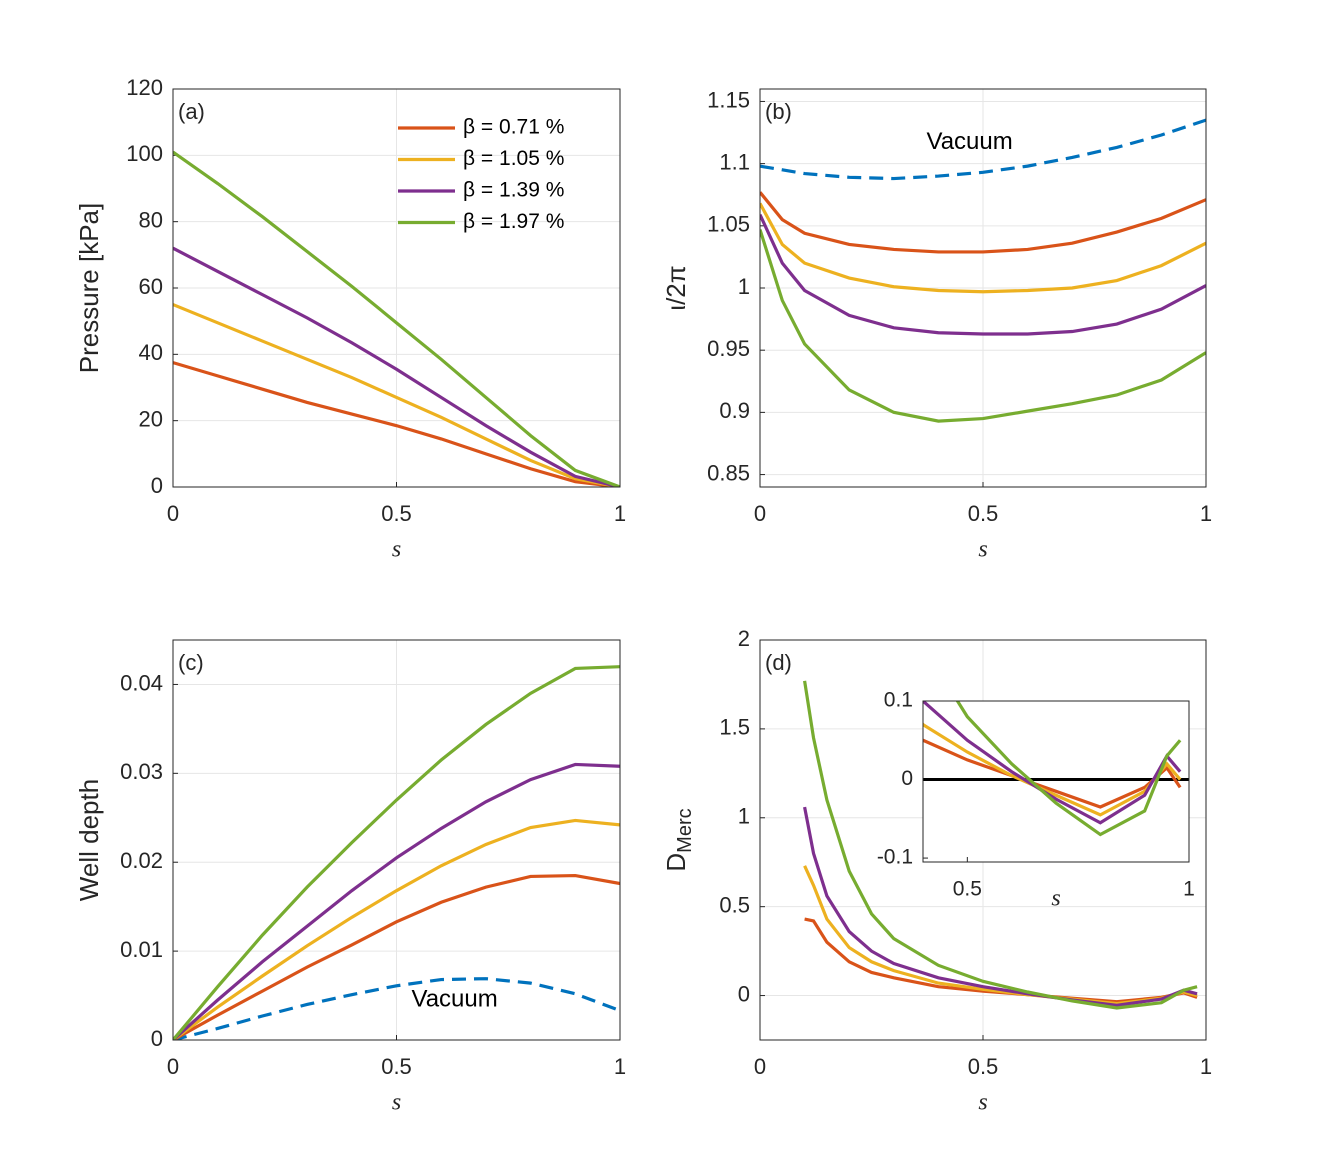 The image size is (1333, 1167). Describe the element at coordinates (778, 111) in the screenshot. I see `panel-label: (b)` at that location.